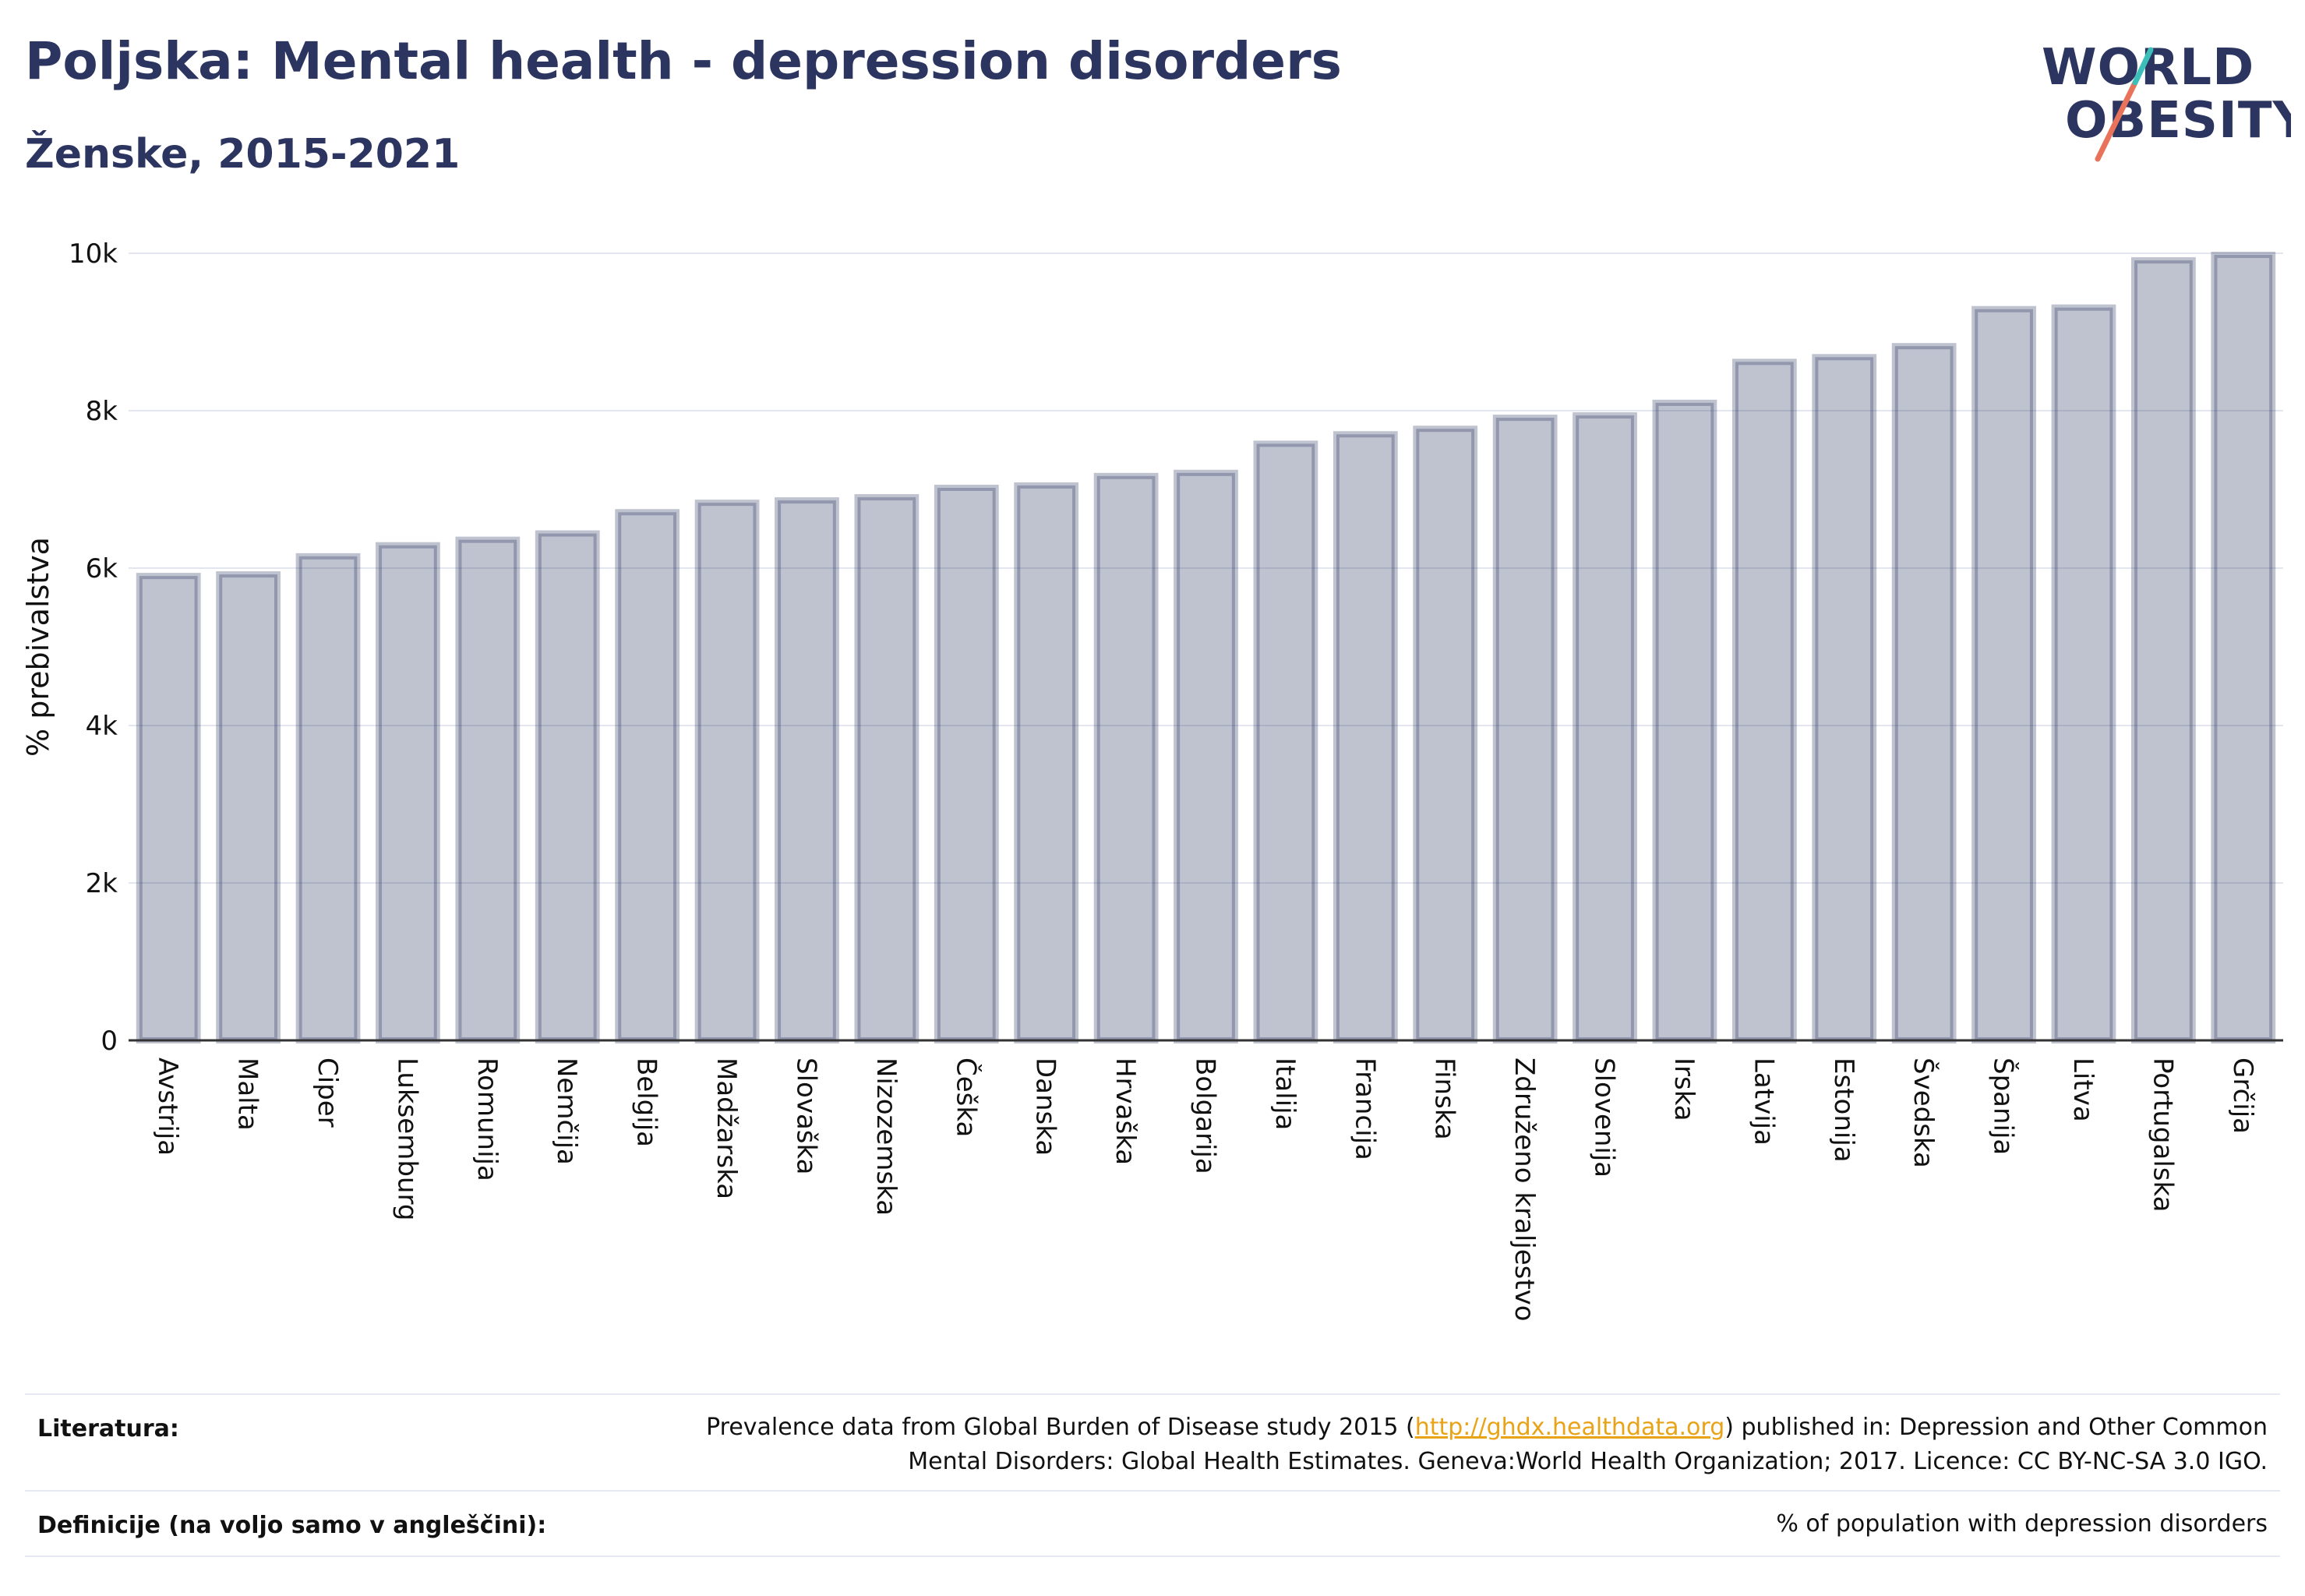 This screenshot has width=2305, height=1596. What do you see at coordinates (2083, 1090) in the screenshot?
I see `x-tick-label: Litva` at bounding box center [2083, 1090].